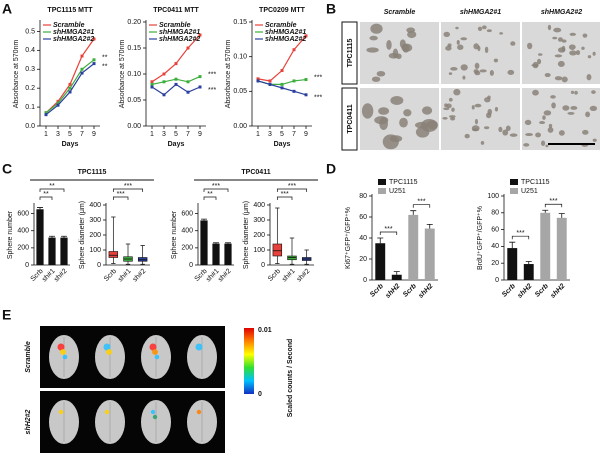  Describe the element at coordinates (30, 50) in the screenshot. I see `y-tick-label: 0.4` at that location.